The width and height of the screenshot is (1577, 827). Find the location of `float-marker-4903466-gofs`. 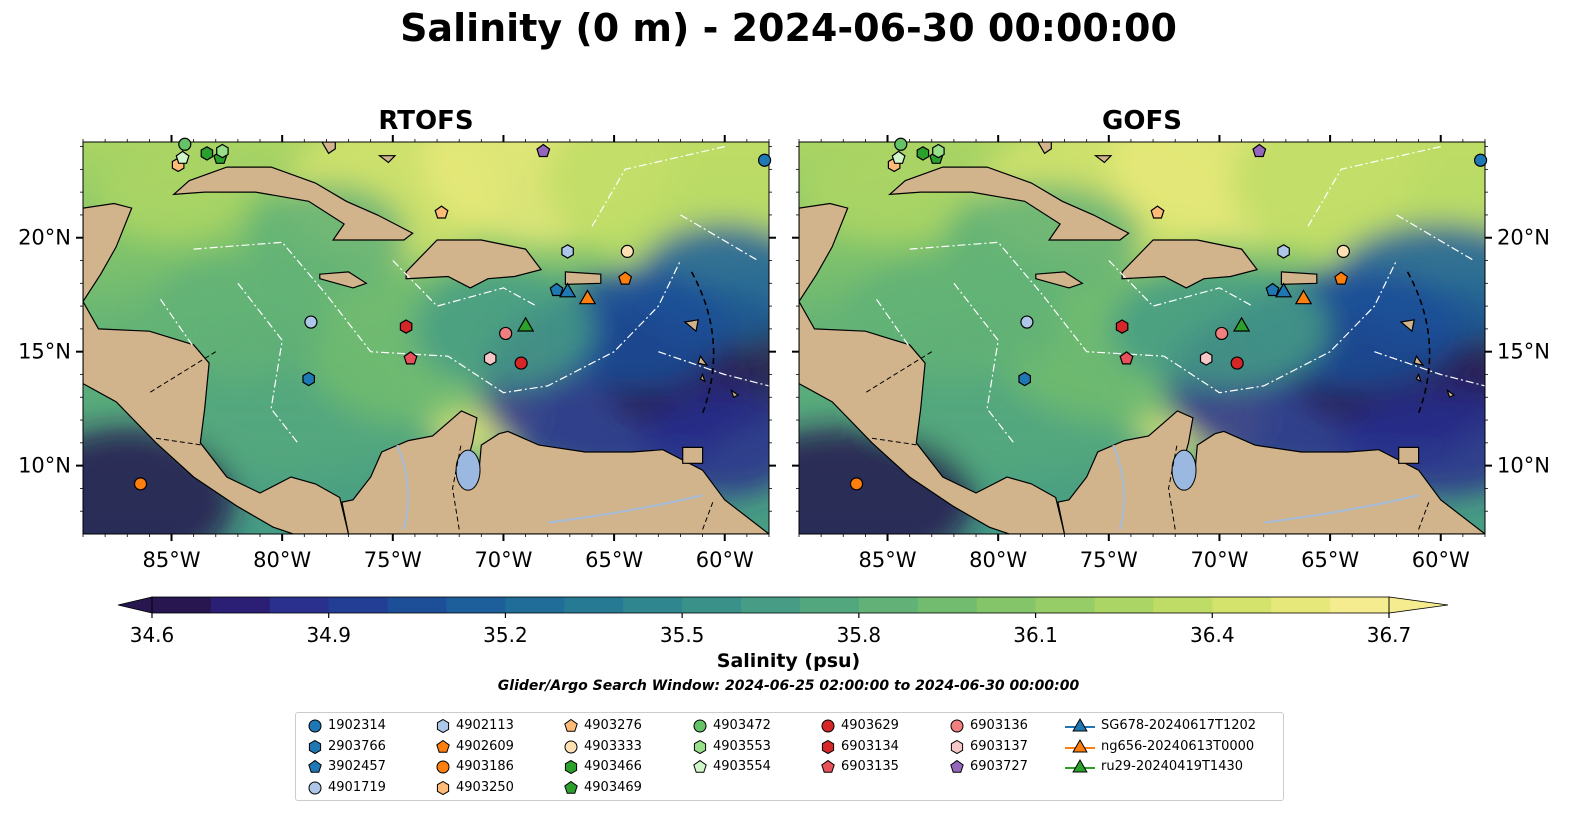

float-marker-4903466-gofs is located at coordinates (923, 153).